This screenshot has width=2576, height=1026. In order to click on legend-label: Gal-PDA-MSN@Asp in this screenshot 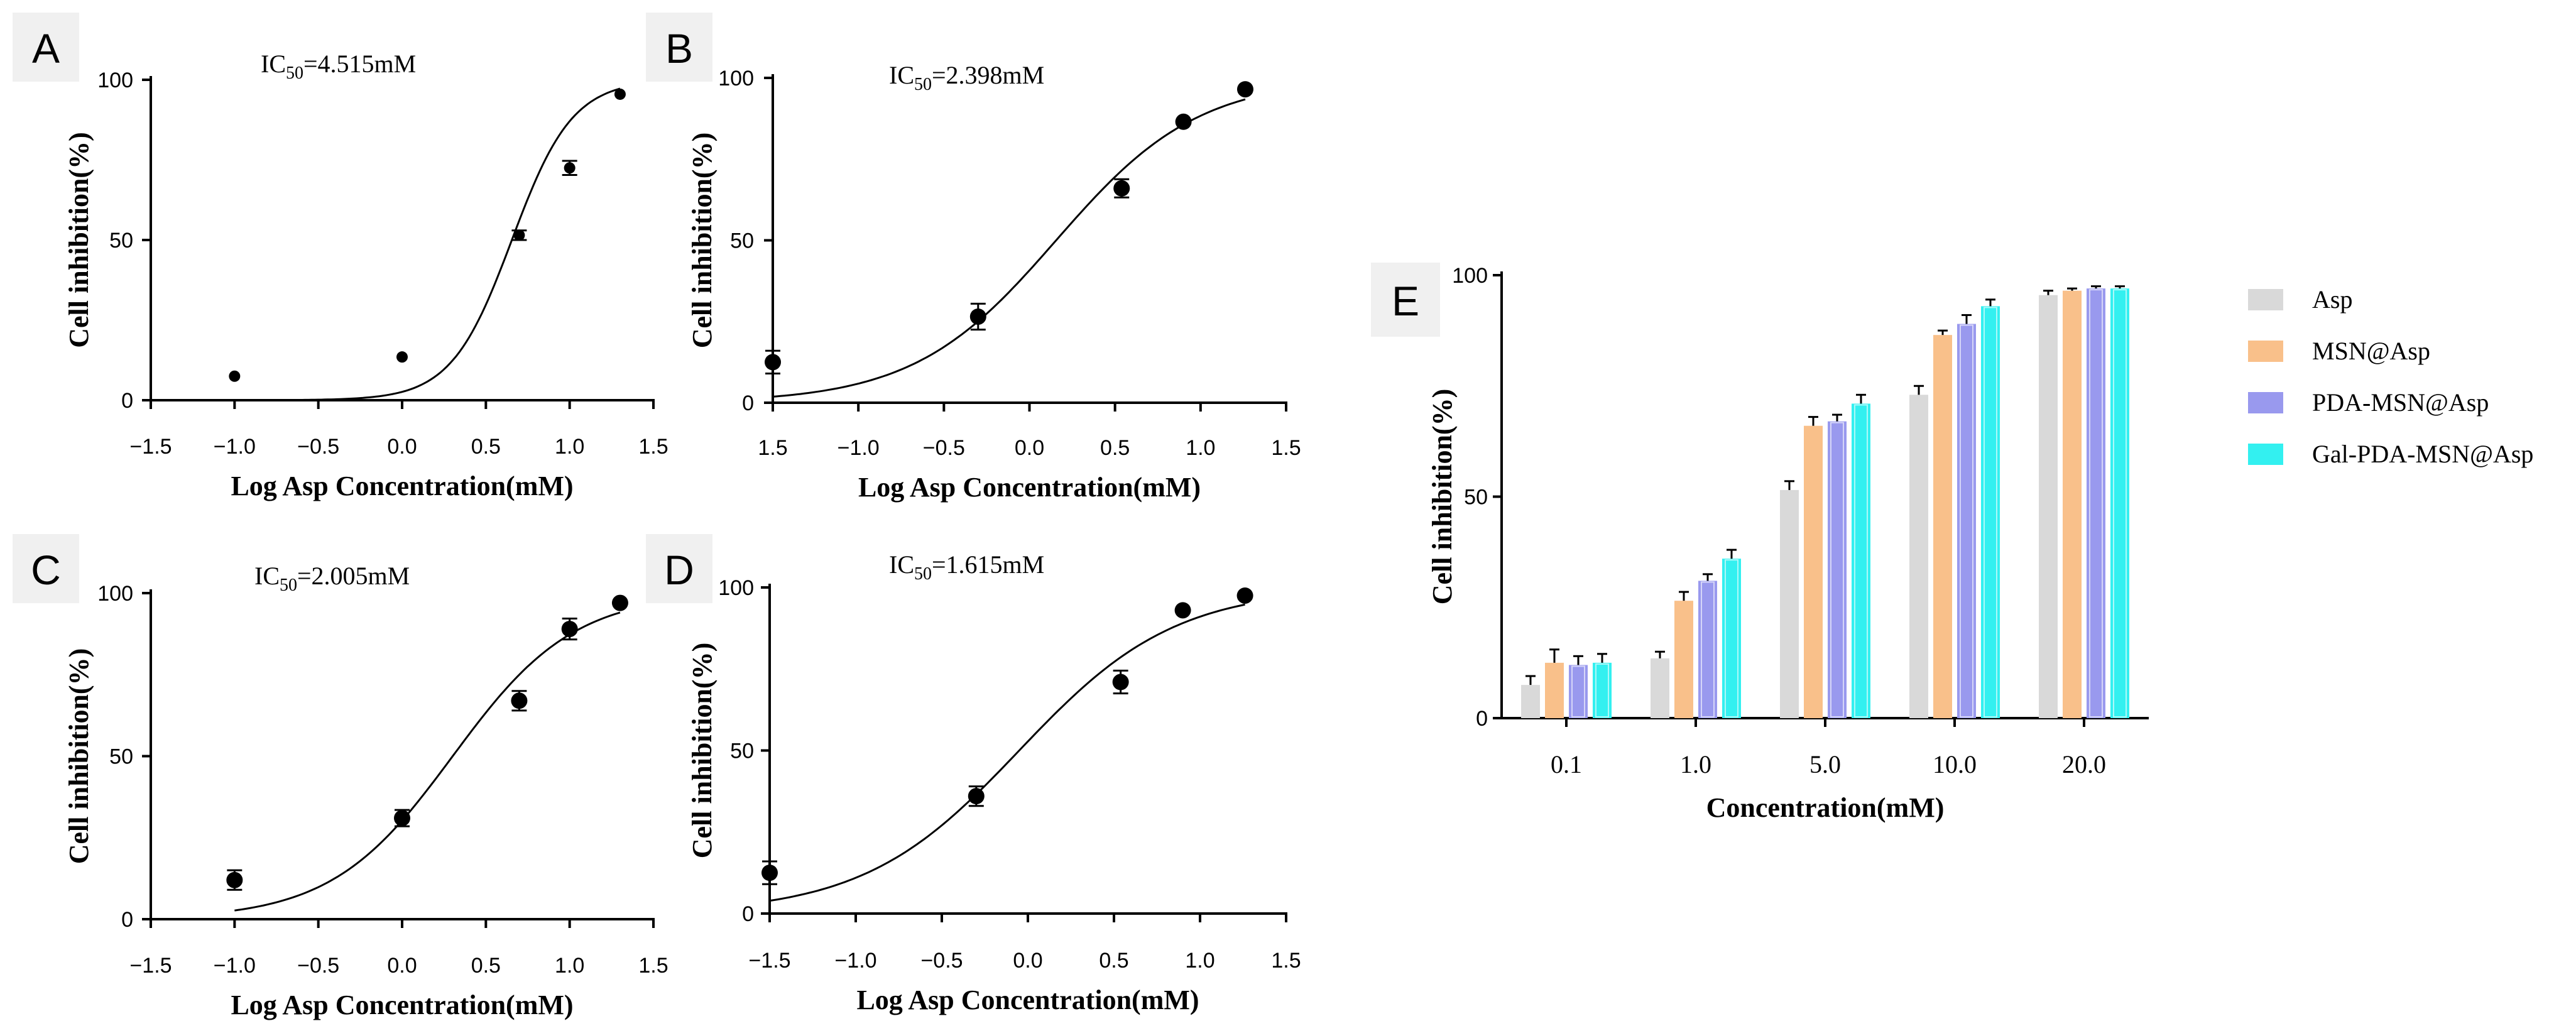, I will do `click(2422, 454)`.